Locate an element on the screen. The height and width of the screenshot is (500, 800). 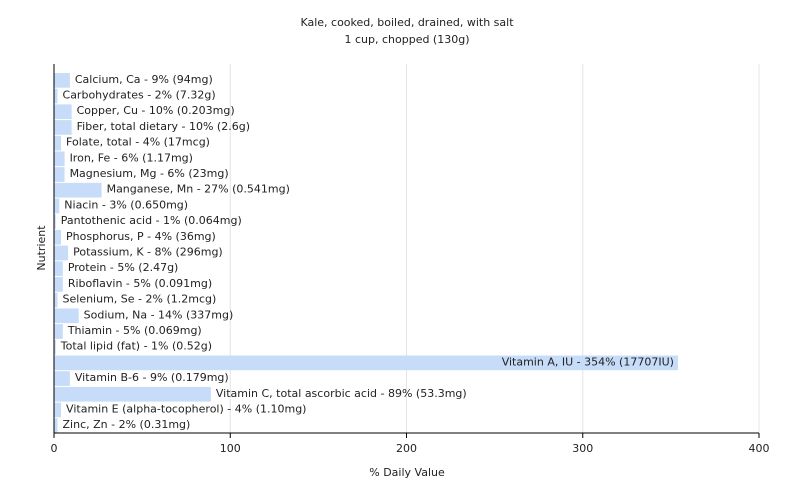
data-label: Manganese, Mn - 27% (0.541mg) is located at coordinates (198, 189).